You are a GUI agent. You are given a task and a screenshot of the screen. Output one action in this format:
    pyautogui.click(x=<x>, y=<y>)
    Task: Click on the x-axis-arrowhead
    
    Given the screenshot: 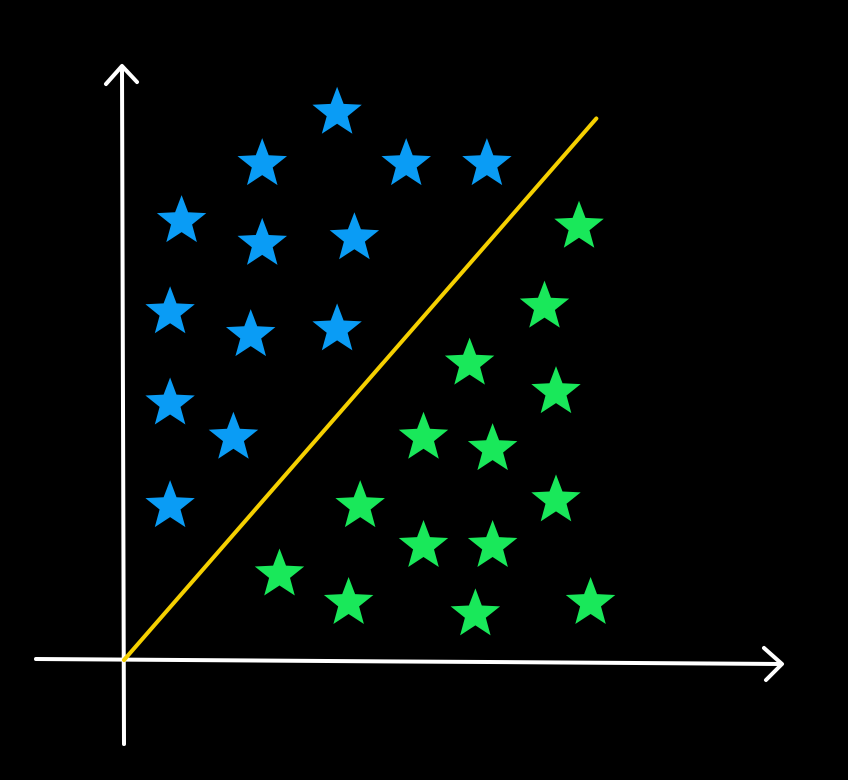 What is the action you would take?
    pyautogui.click(x=773, y=664)
    